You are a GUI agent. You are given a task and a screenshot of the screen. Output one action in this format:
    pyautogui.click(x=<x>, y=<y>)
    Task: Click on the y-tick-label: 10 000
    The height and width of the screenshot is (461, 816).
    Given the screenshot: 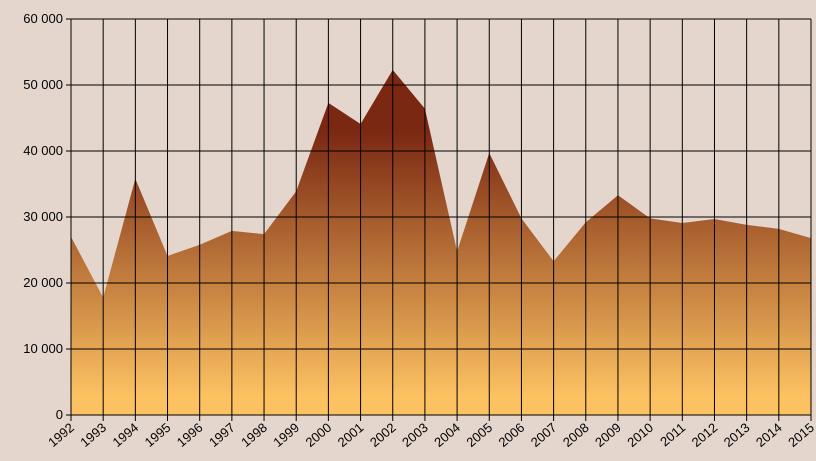 What is the action you would take?
    pyautogui.click(x=43, y=348)
    